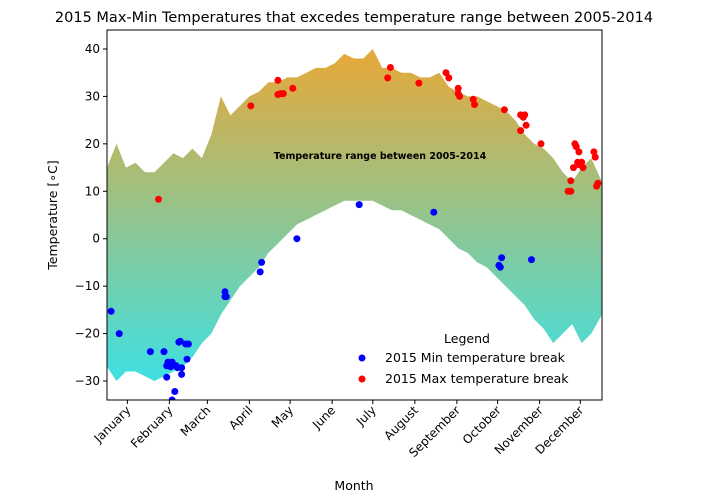 The width and height of the screenshot is (708, 503). What do you see at coordinates (112, 424) in the screenshot?
I see `x-tick-label: January` at bounding box center [112, 424].